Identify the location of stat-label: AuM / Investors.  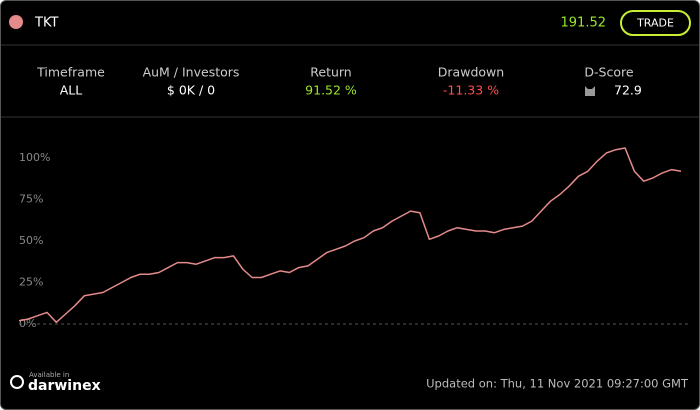
(191, 72).